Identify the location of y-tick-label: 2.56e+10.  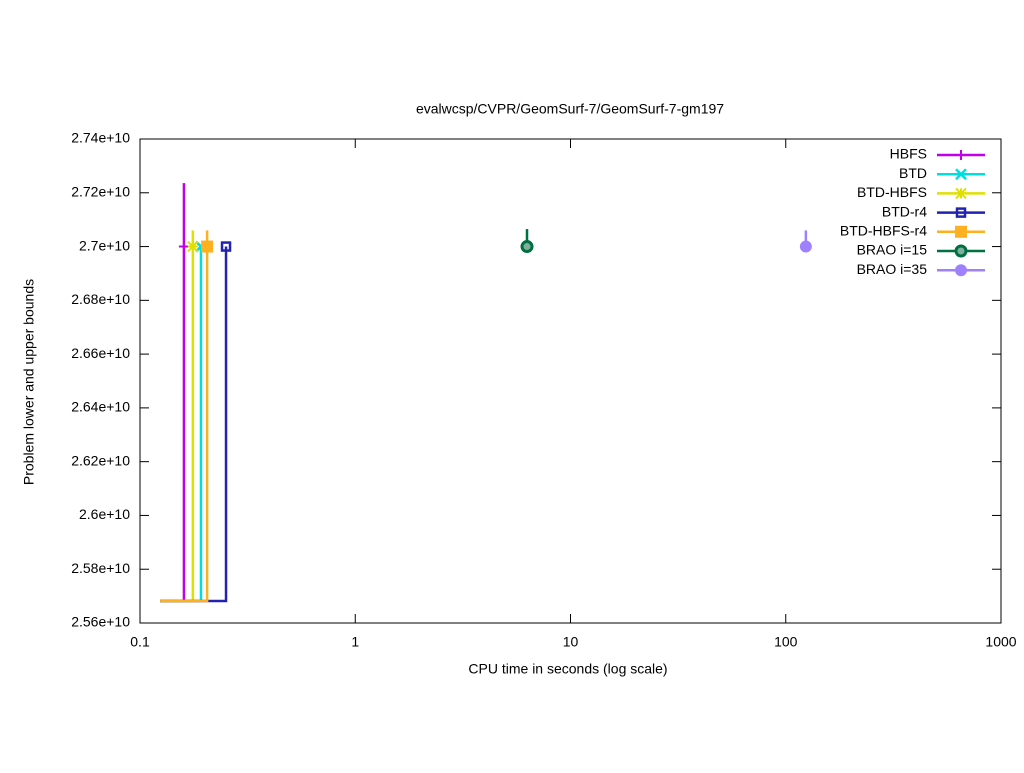
(100, 622).